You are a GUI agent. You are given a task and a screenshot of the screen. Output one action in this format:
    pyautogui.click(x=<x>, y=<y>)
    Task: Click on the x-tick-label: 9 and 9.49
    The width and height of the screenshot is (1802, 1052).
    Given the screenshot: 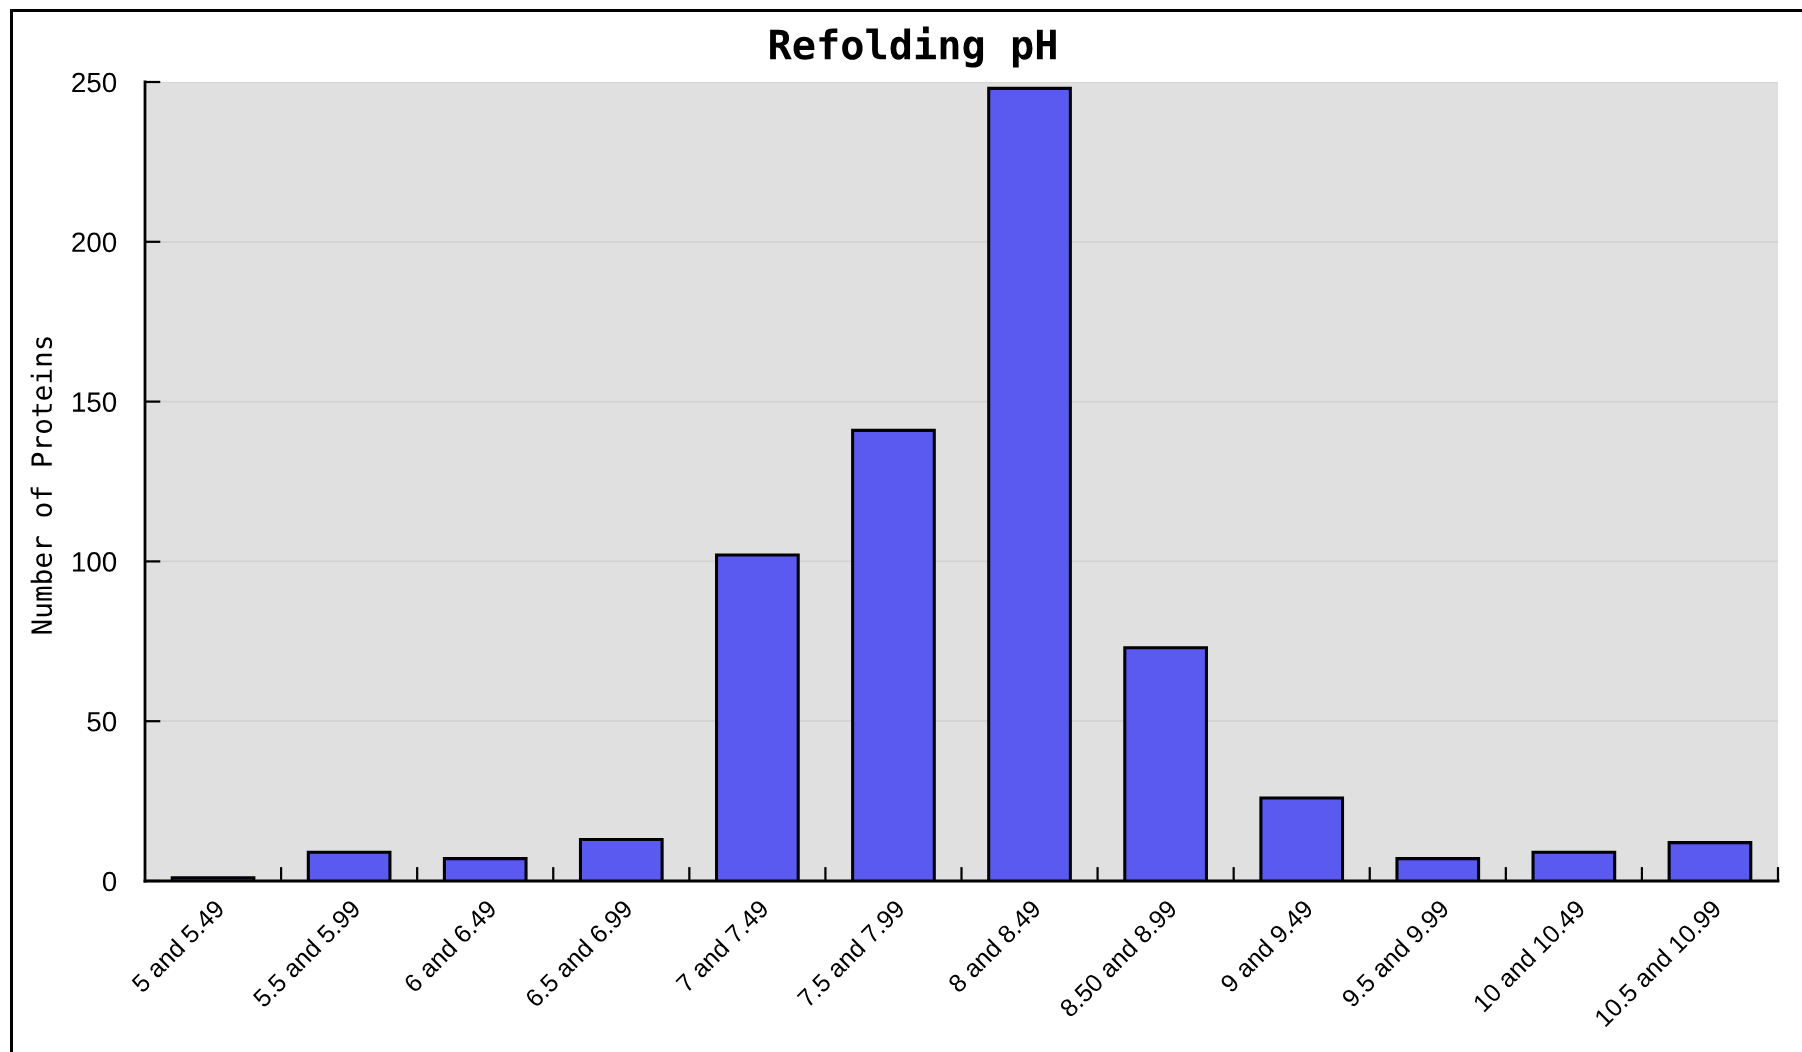 What is the action you would take?
    pyautogui.click(x=1266, y=946)
    